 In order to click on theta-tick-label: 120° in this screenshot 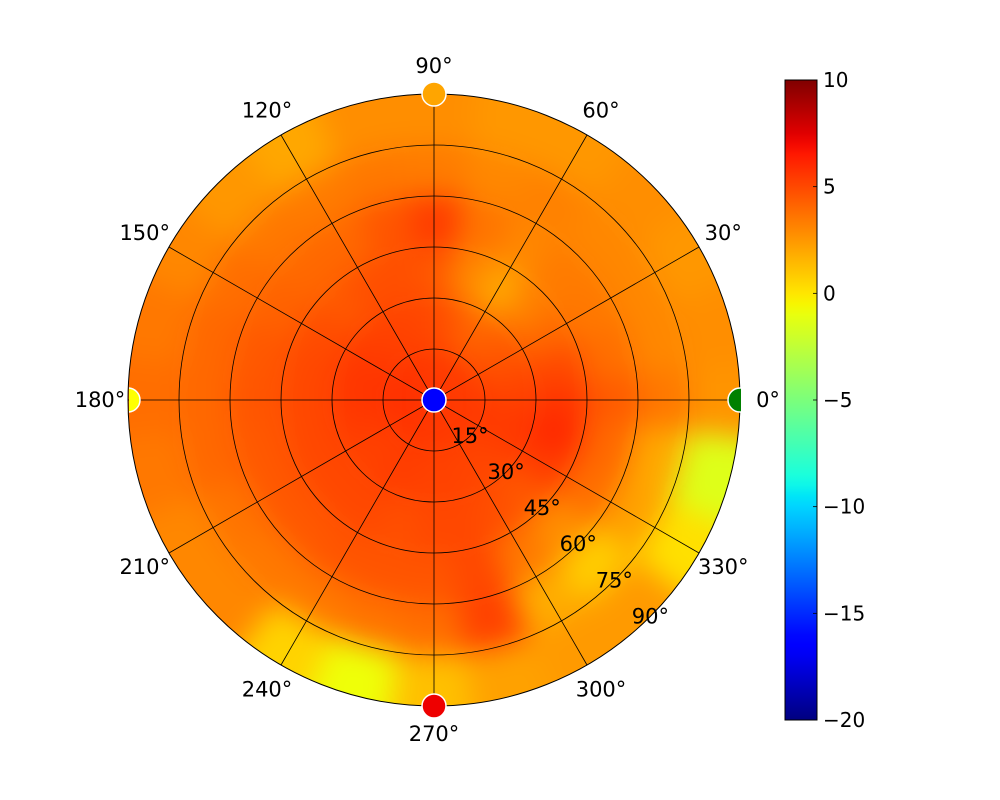, I will do `click(267, 111)`.